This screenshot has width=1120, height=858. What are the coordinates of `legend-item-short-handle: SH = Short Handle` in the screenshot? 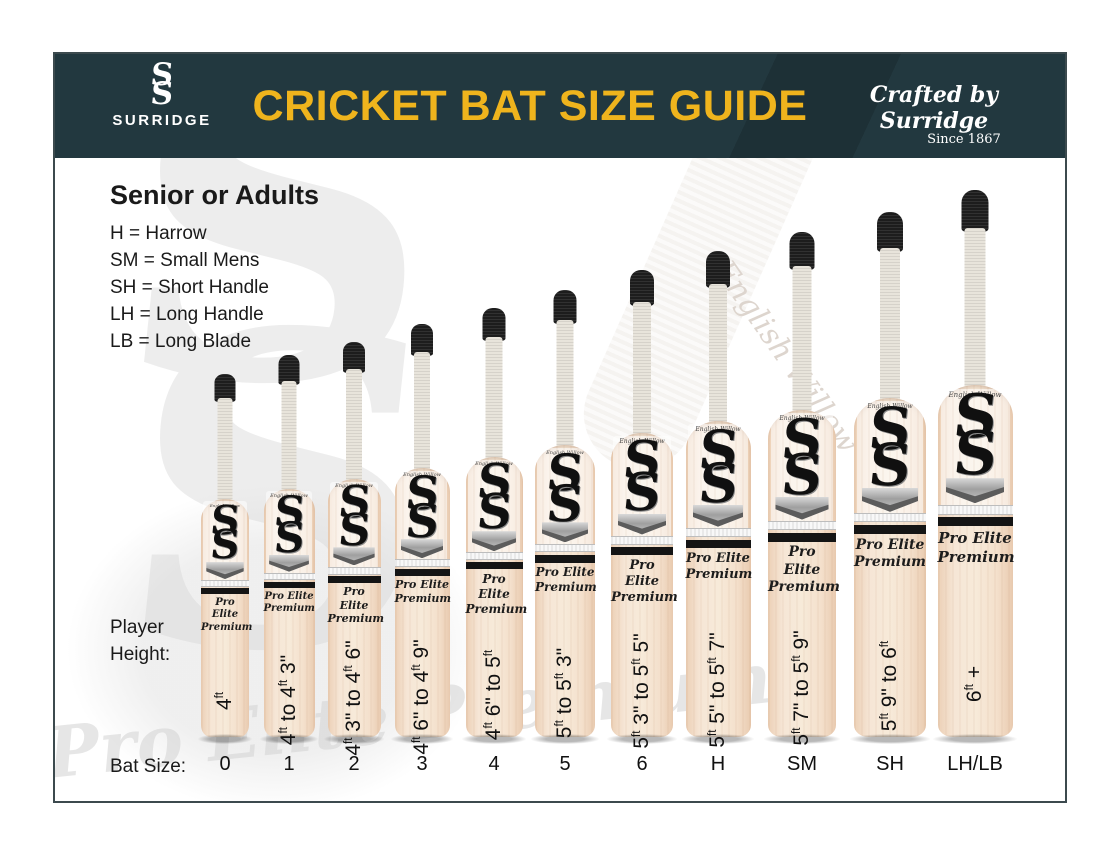 It's located at (189, 287).